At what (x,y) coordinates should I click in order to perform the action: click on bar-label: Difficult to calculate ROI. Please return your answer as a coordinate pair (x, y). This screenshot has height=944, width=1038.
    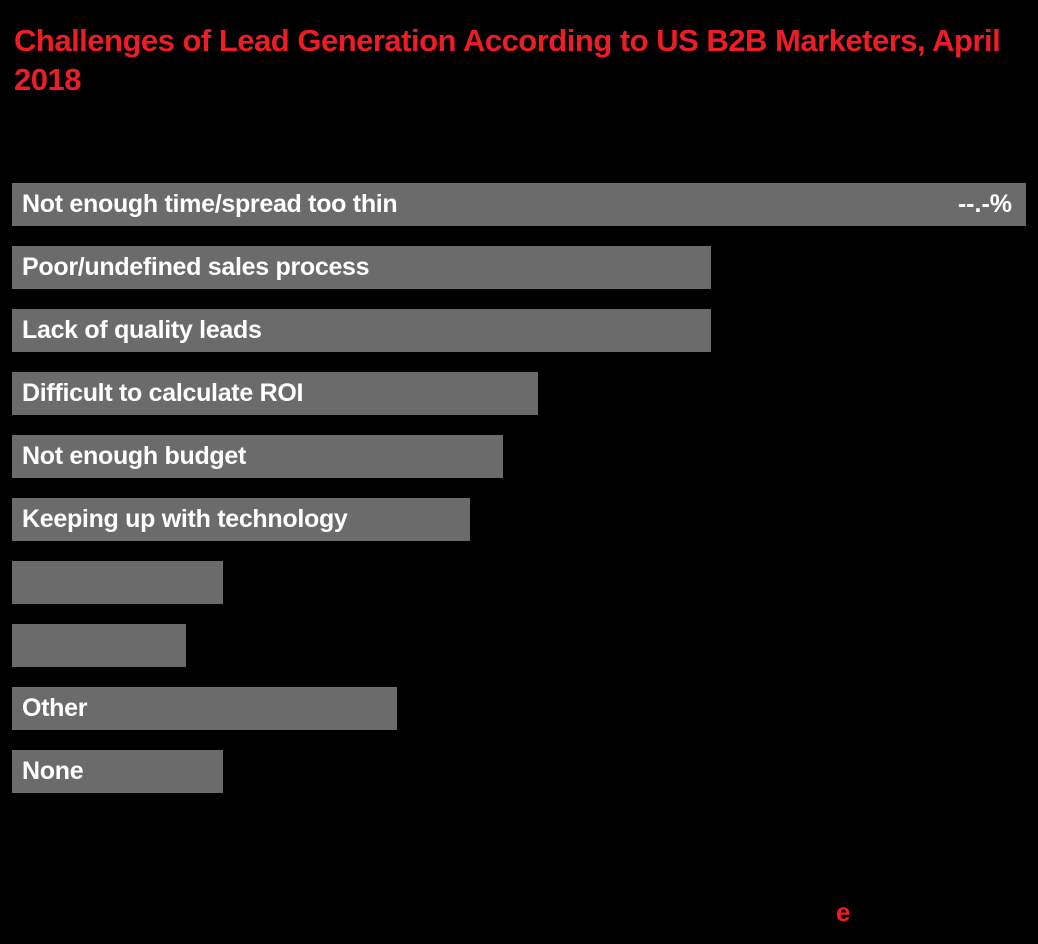
    Looking at the image, I should click on (163, 393).